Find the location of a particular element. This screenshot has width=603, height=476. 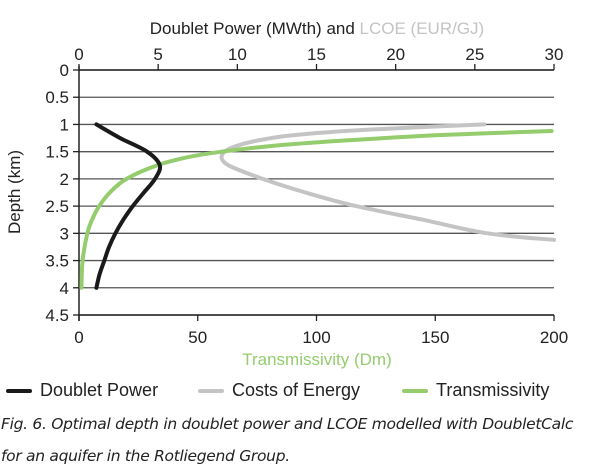

y-axis-title: Depth (km) is located at coordinates (14, 192).